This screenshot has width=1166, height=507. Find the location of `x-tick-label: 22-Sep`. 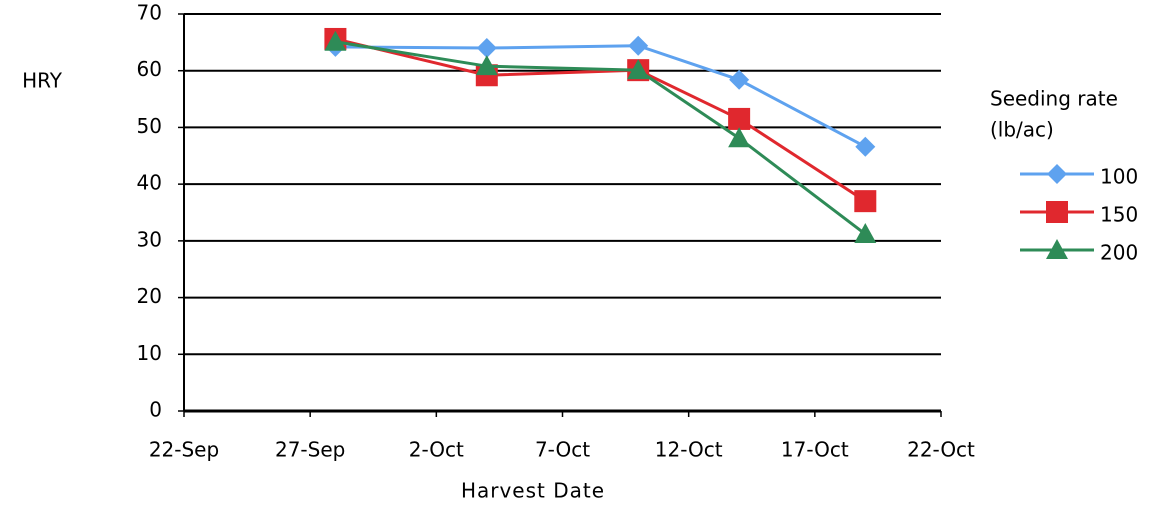

x-tick-label: 22-Sep is located at coordinates (184, 450).